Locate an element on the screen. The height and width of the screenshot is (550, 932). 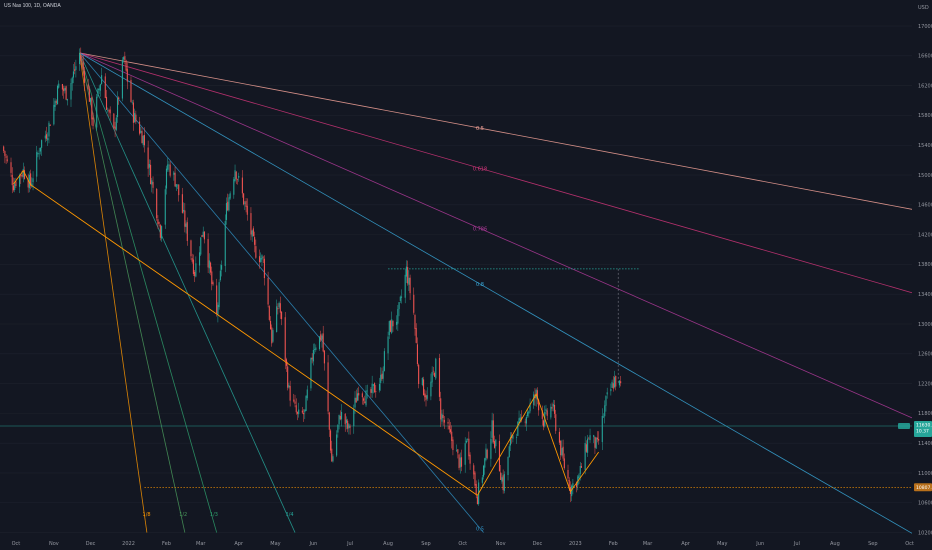
price-tag-sub: 10.37 is located at coordinates (922, 432).